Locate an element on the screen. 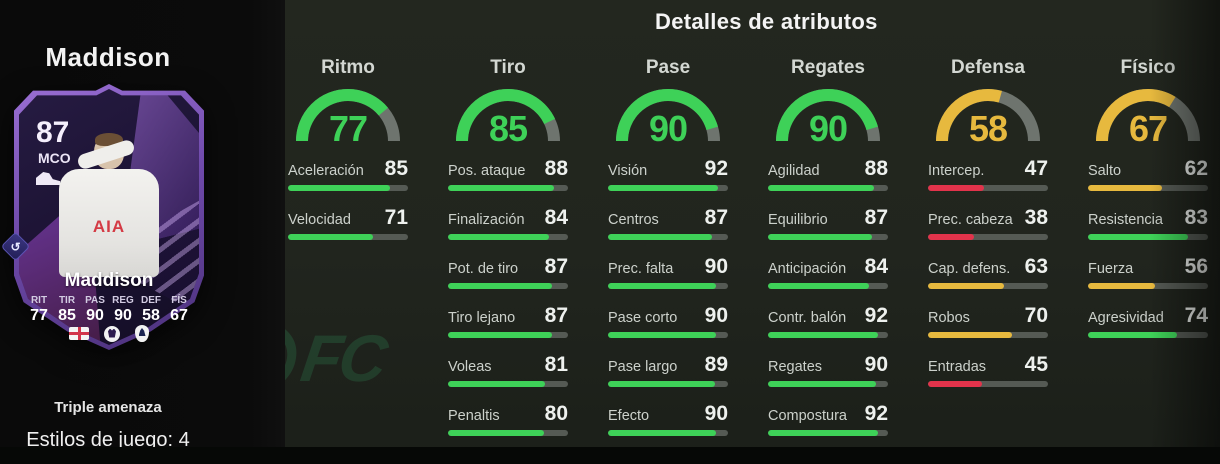 This screenshot has width=1220, height=464. stat-value: 89 is located at coordinates (716, 364).